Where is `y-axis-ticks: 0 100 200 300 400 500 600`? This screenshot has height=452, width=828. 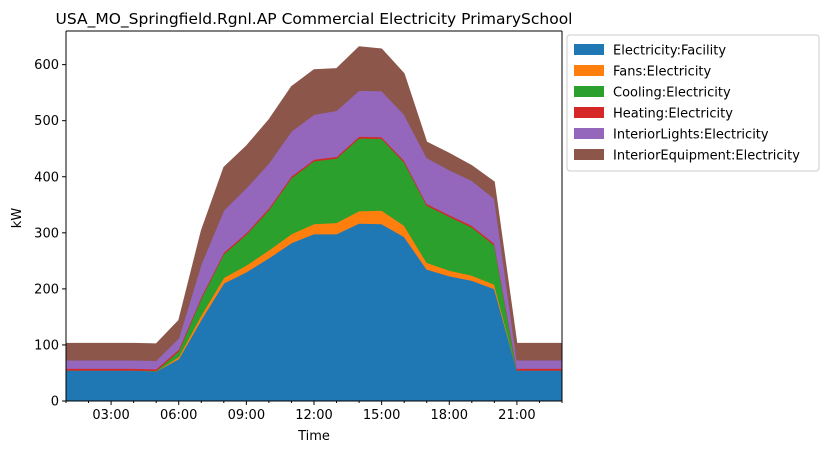 y-axis-ticks: 0 100 200 300 400 500 600 is located at coordinates (50, 234).